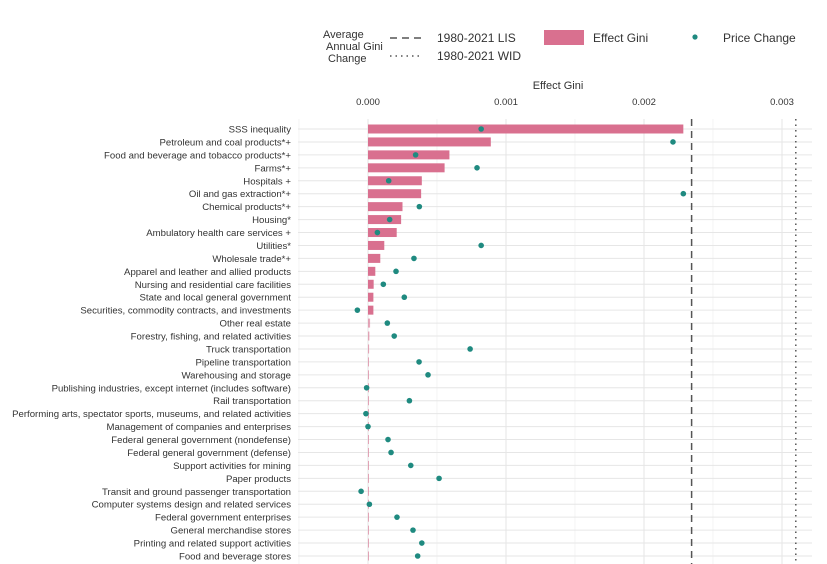 The image size is (827, 564). What do you see at coordinates (209, 453) in the screenshot?
I see `category-label: Federal general government (defense)` at bounding box center [209, 453].